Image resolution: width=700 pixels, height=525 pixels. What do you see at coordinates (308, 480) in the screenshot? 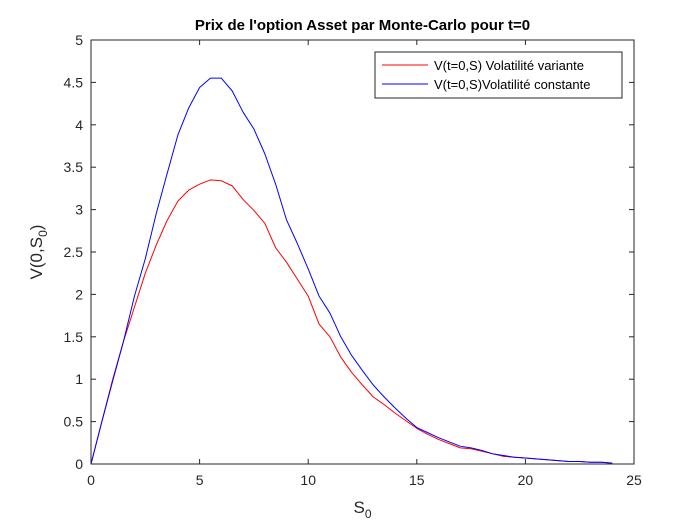
I see `x-tick-label: 10` at bounding box center [308, 480].